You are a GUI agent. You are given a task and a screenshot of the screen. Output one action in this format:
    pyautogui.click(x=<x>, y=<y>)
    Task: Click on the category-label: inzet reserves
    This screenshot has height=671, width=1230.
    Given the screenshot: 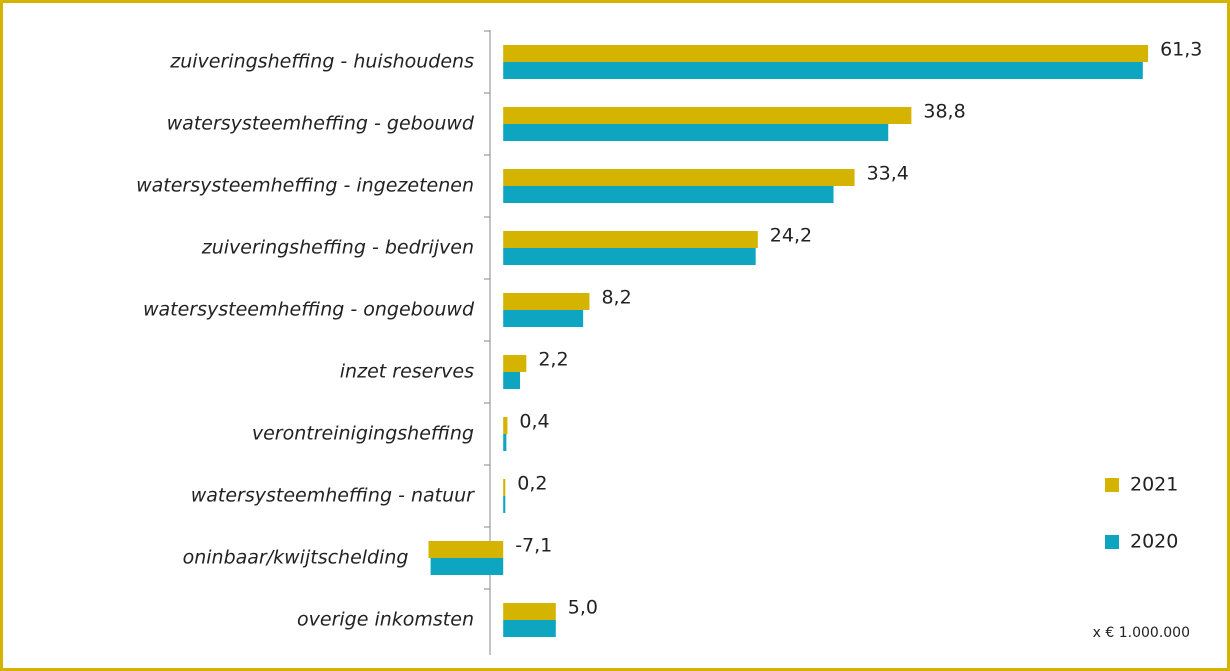 What is the action you would take?
    pyautogui.click(x=407, y=372)
    